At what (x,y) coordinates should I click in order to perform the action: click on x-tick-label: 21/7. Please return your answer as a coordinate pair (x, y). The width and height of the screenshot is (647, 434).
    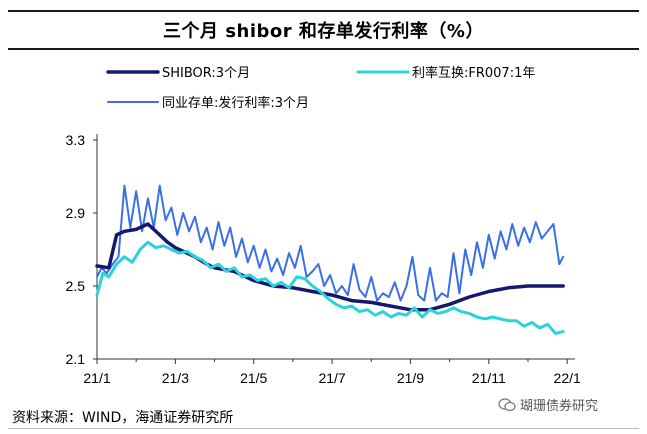
    Looking at the image, I should click on (331, 378).